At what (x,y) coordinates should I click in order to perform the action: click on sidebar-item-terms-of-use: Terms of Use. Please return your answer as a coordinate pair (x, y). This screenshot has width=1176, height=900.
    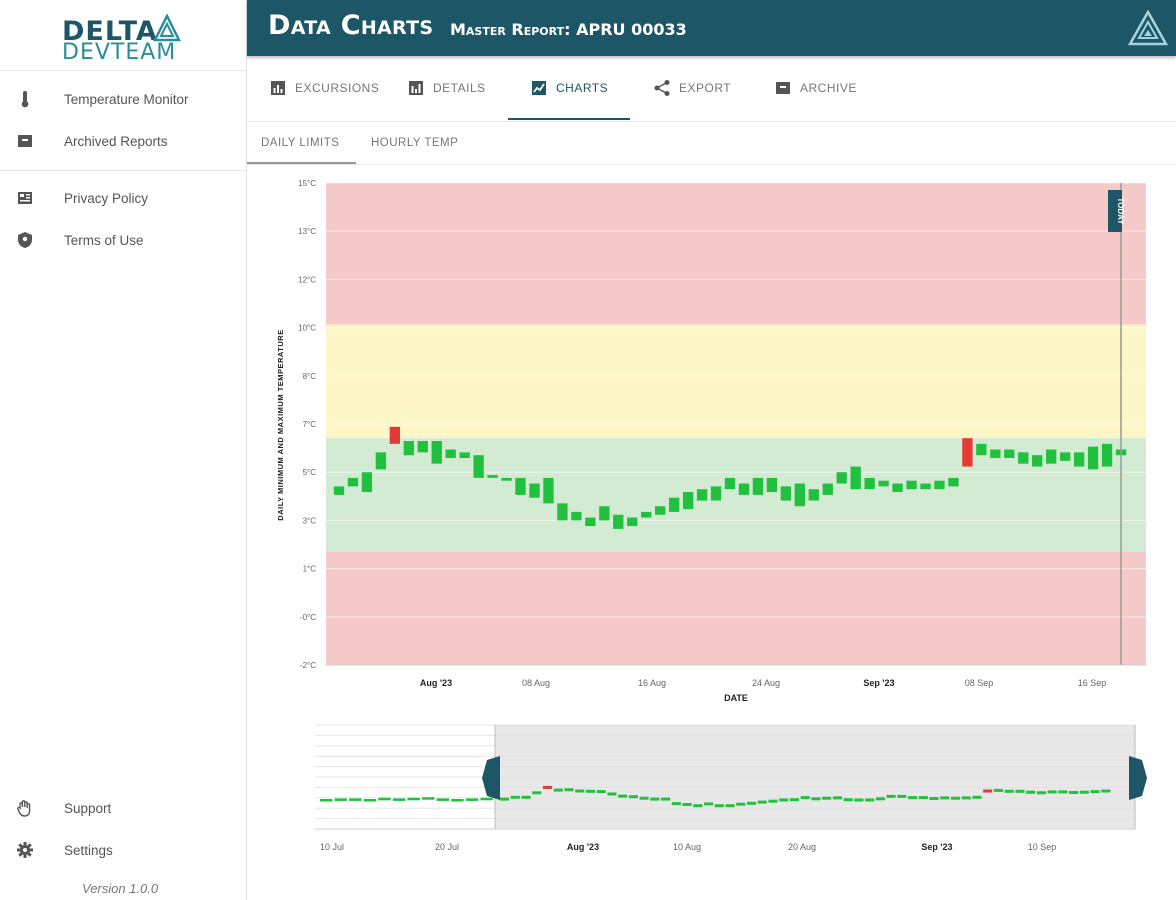
    Looking at the image, I should click on (123, 240).